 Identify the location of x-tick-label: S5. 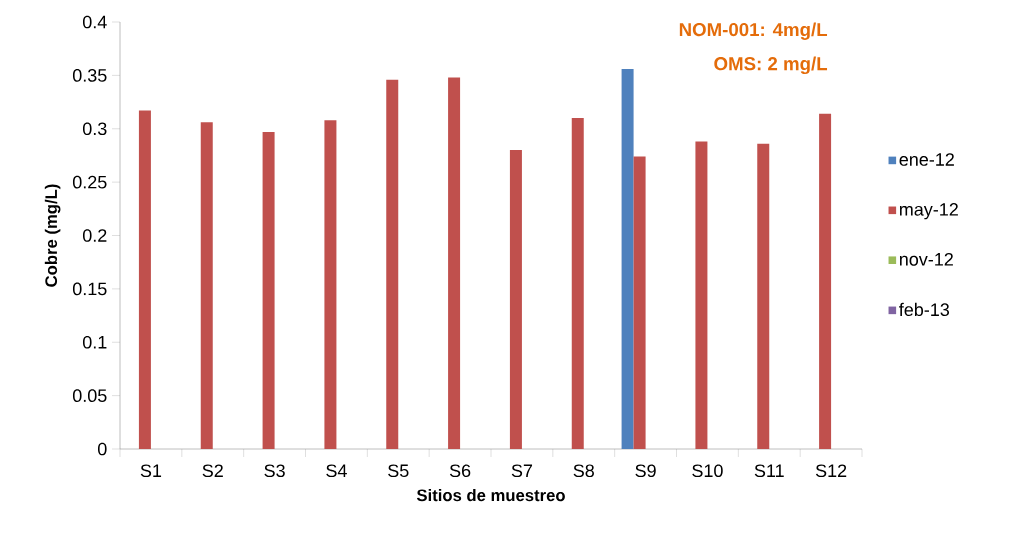
(398, 471).